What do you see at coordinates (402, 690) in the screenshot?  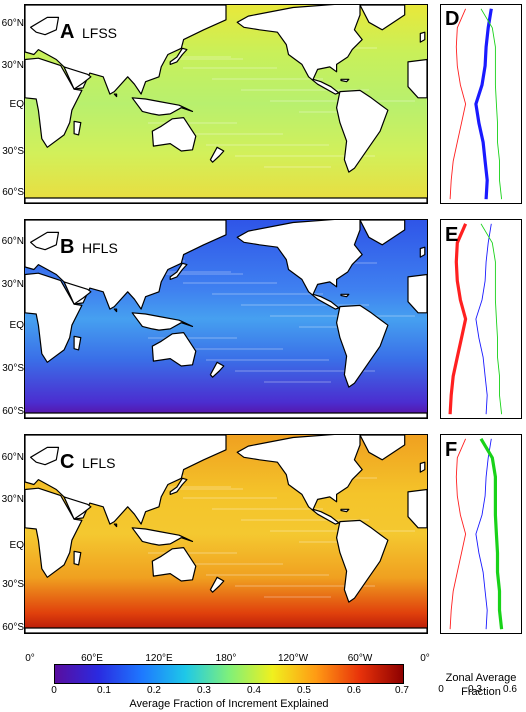 I see `colorbar-tick: 0.7` at bounding box center [402, 690].